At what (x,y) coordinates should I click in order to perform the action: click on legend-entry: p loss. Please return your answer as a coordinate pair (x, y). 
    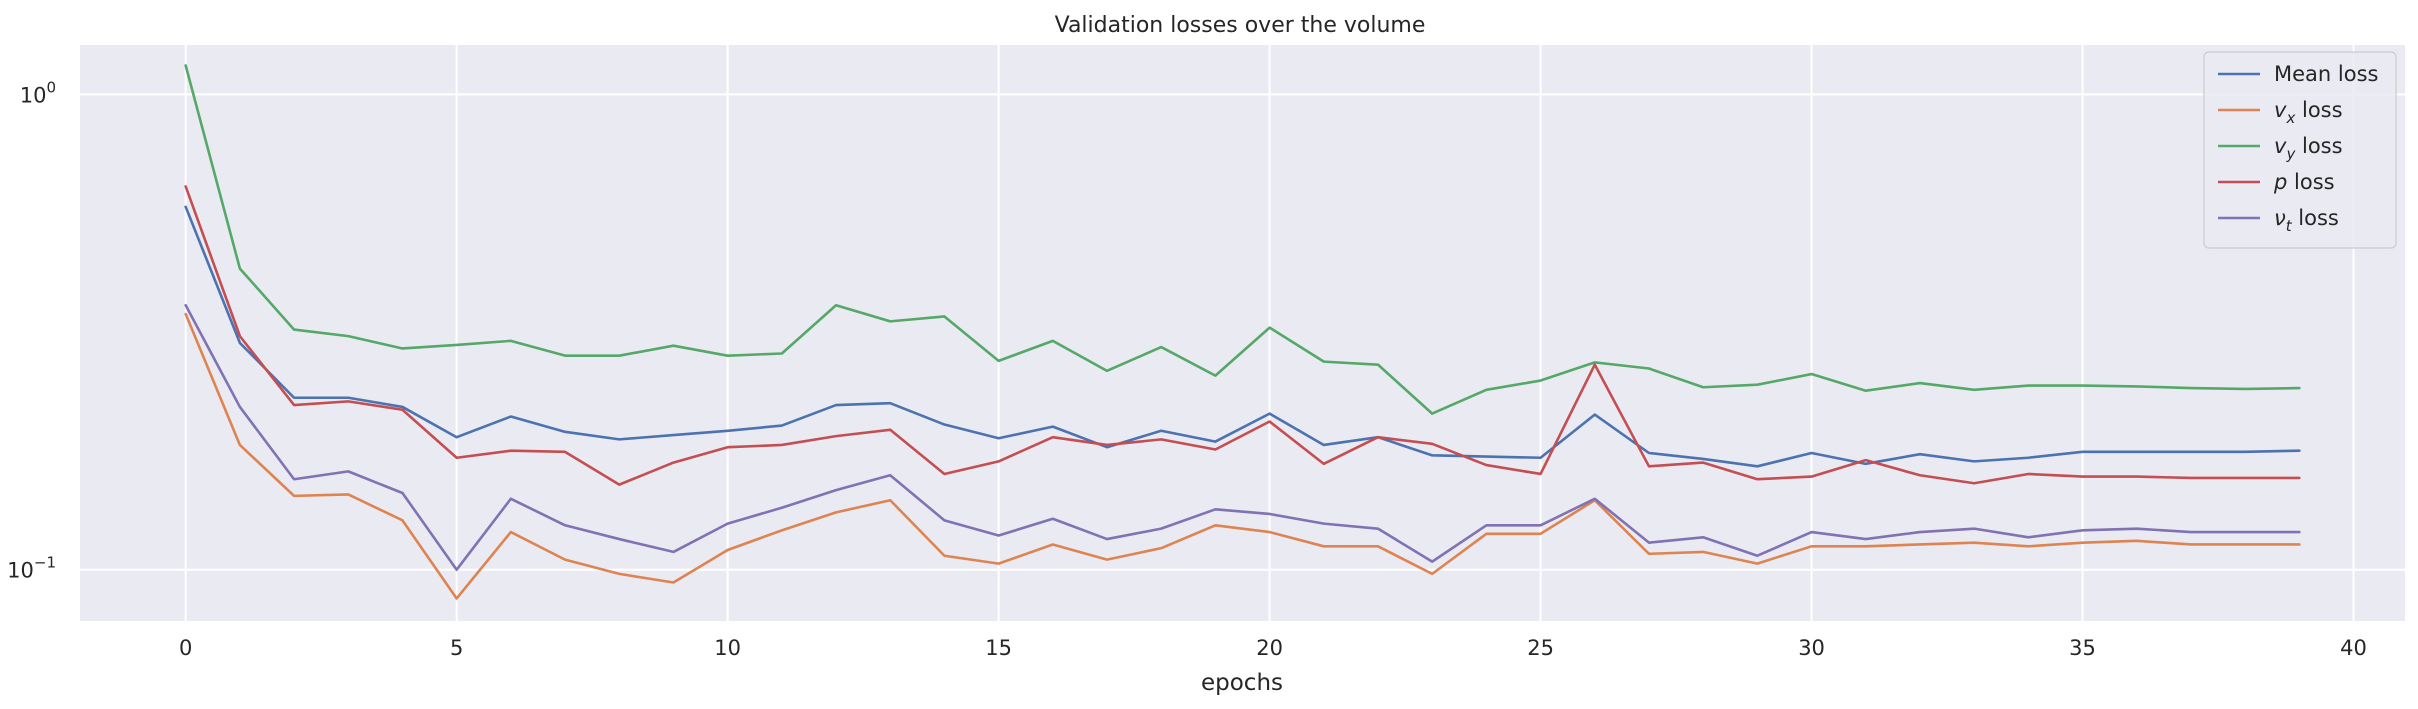
    Looking at the image, I should click on (2304, 182).